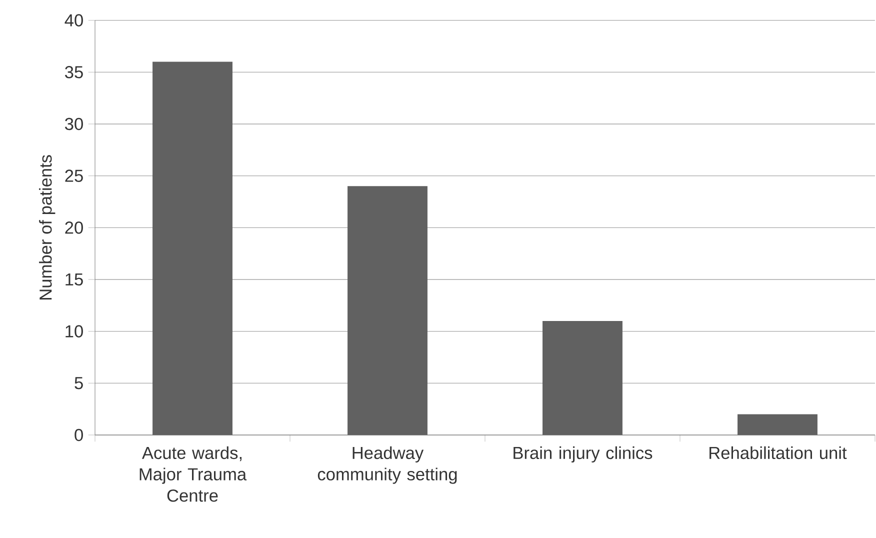 Image resolution: width=876 pixels, height=538 pixels. I want to click on x-tick-label: Rehabilitation unit, so click(778, 453).